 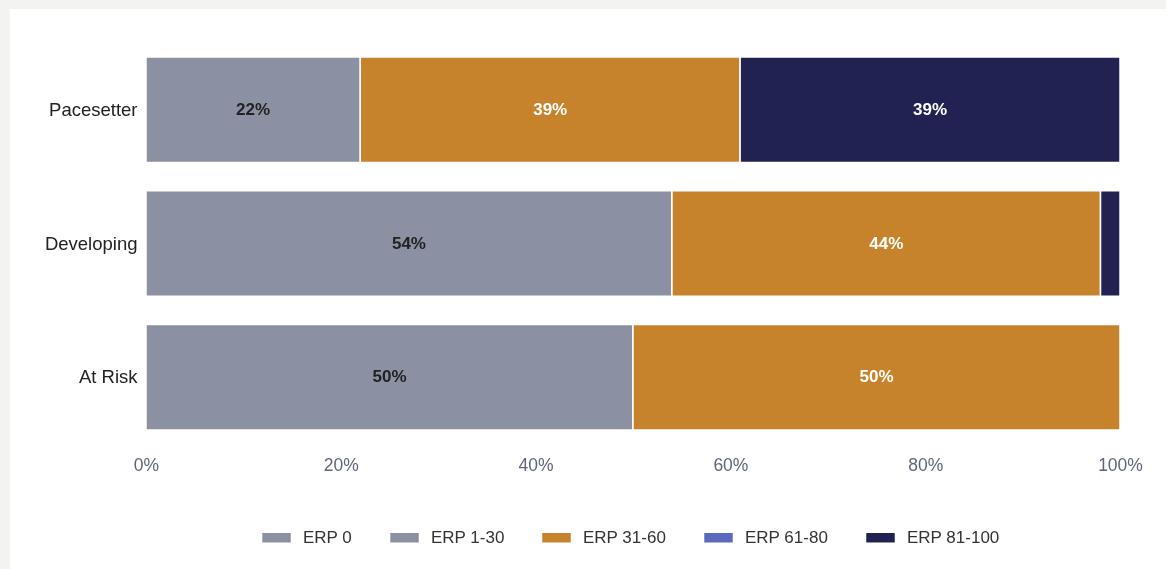 What do you see at coordinates (886, 243) in the screenshot?
I see `data-label: 44%` at bounding box center [886, 243].